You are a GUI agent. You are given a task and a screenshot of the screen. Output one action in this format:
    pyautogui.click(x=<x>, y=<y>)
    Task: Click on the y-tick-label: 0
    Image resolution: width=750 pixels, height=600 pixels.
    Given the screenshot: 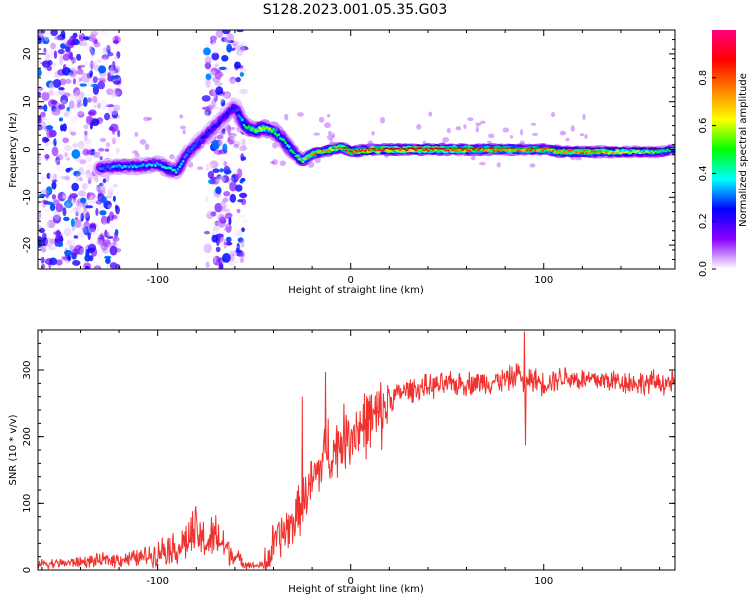 What is the action you would take?
    pyautogui.click(x=27, y=570)
    